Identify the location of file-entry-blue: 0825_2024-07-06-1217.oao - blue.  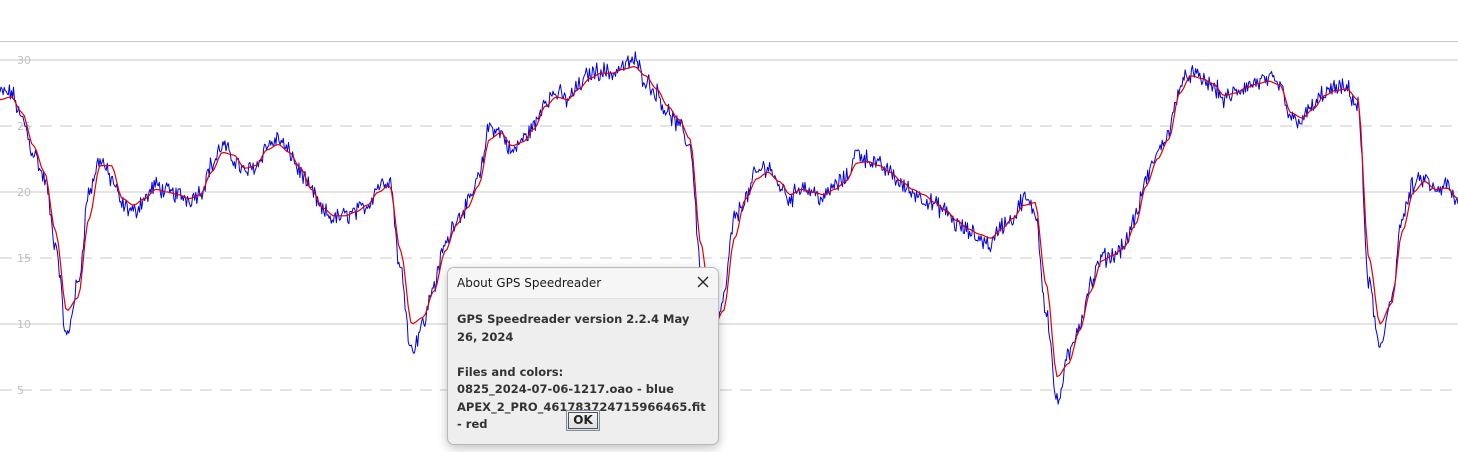
(565, 389).